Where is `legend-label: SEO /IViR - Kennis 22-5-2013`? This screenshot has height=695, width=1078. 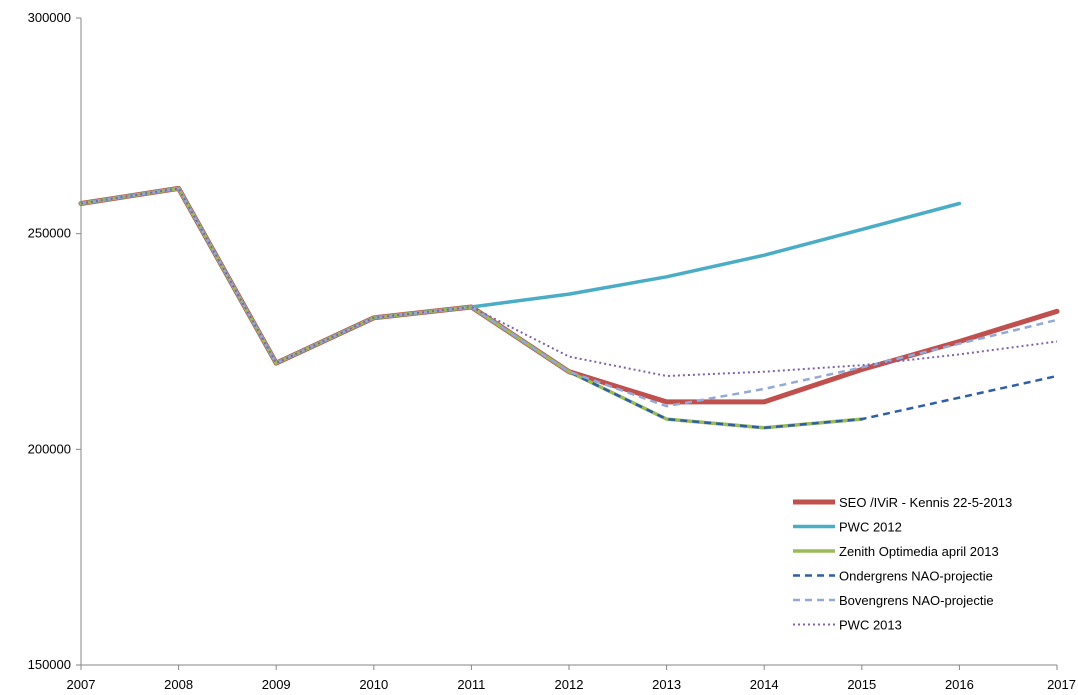
legend-label: SEO /IViR - Kennis 22-5-2013 is located at coordinates (925, 502).